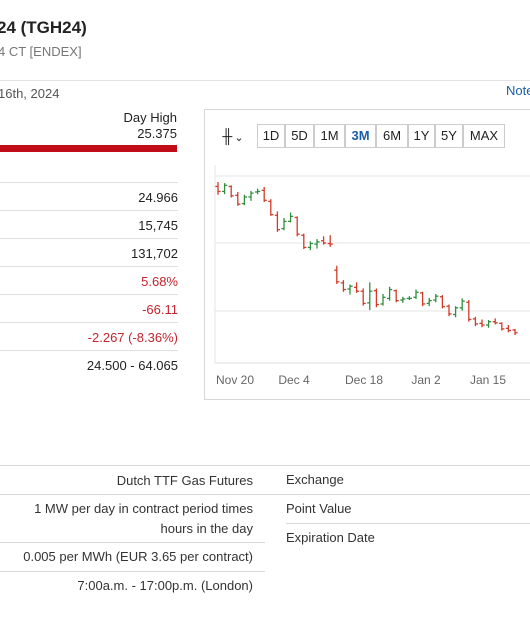  What do you see at coordinates (154, 253) in the screenshot?
I see `stat-value: 131,702` at bounding box center [154, 253].